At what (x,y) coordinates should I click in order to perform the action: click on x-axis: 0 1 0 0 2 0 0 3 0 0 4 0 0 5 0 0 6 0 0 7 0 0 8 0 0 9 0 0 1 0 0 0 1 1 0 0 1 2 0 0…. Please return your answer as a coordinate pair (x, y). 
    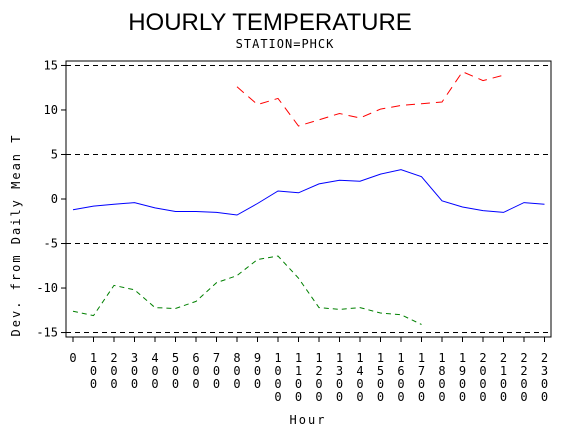
    Looking at the image, I should click on (308, 370).